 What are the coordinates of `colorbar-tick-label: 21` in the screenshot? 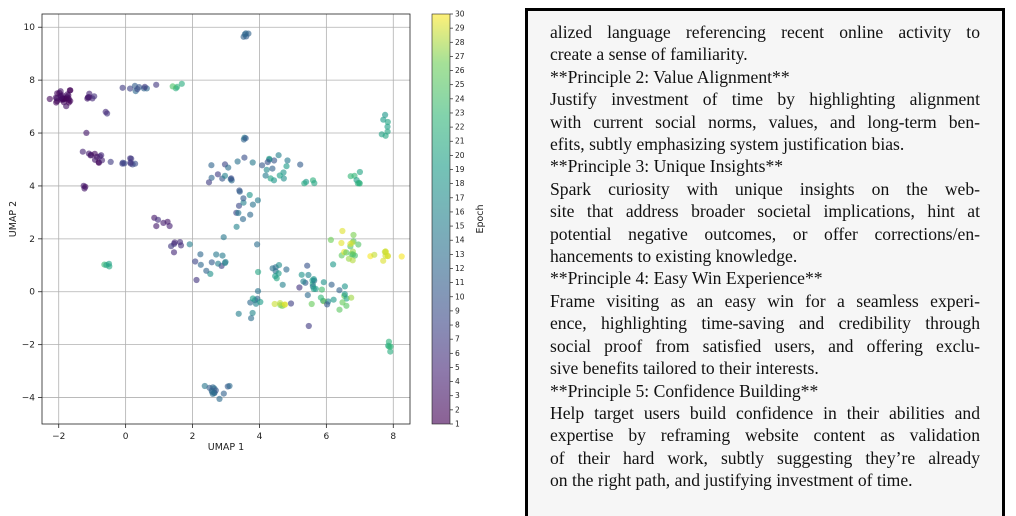 It's located at (460, 141).